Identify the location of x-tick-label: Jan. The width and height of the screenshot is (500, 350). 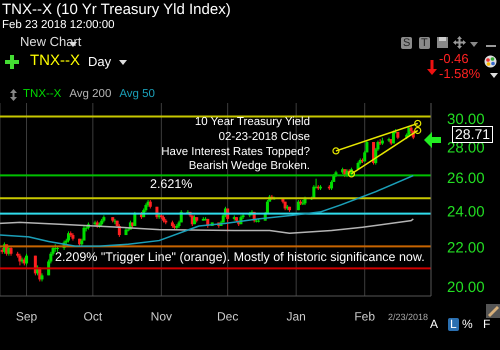
(296, 317).